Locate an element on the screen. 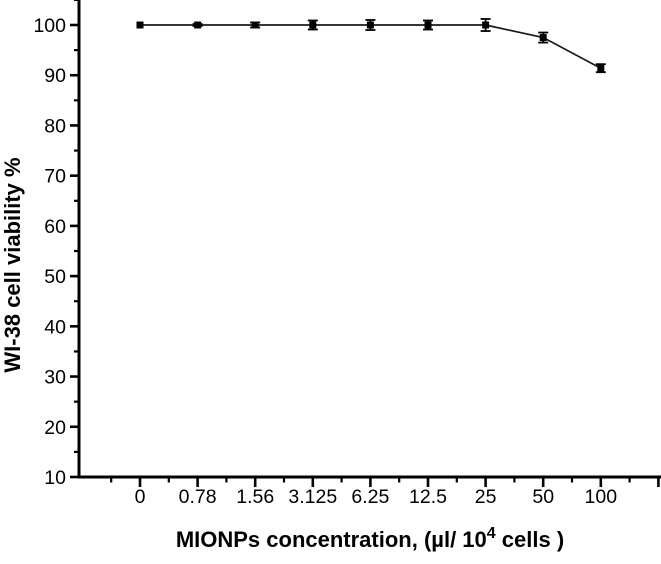 Image resolution: width=661 pixels, height=564 pixels. y-tick-label: 60 is located at coordinates (55, 227).